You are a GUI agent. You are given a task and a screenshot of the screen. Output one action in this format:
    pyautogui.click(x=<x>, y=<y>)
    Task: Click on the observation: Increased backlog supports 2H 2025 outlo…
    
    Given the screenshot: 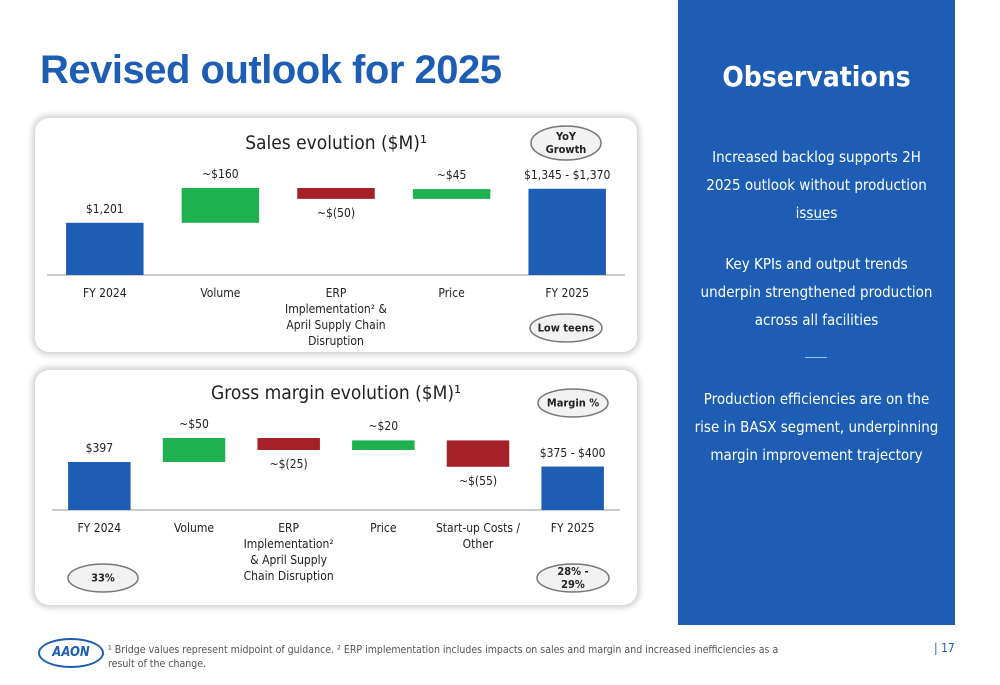 What is the action you would take?
    pyautogui.click(x=816, y=185)
    